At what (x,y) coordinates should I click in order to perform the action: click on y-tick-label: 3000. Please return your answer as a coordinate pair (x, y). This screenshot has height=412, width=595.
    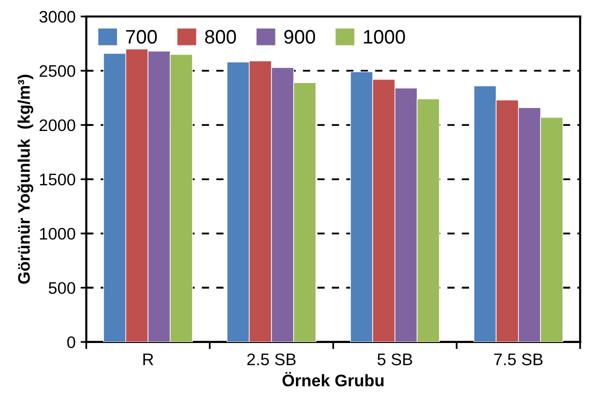
    Looking at the image, I should click on (57, 16).